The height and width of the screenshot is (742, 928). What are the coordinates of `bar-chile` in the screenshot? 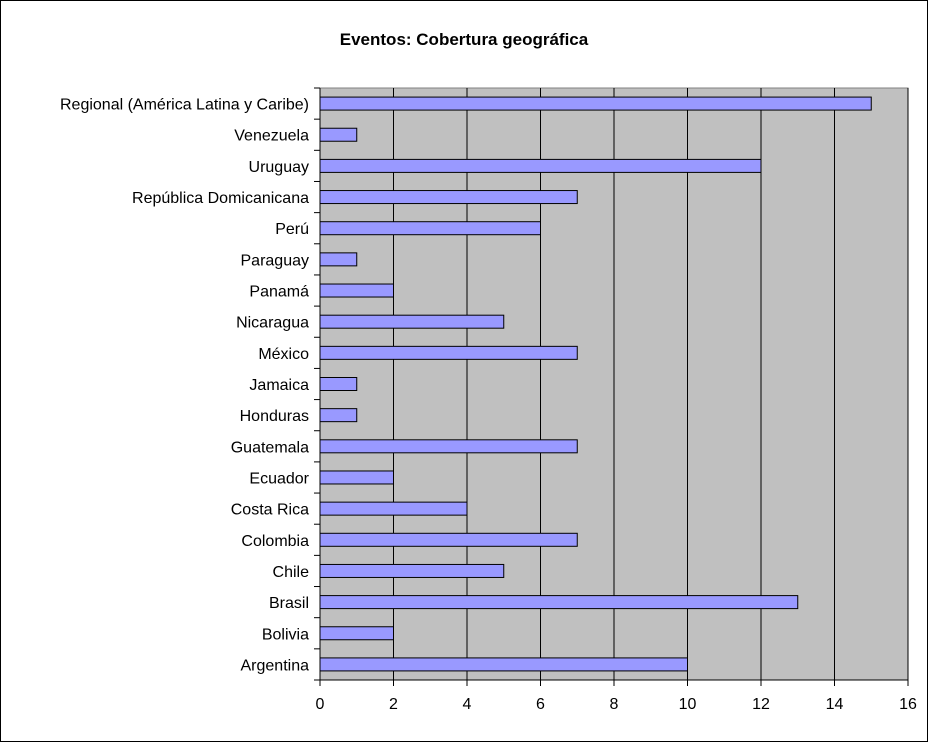 It's located at (412, 570).